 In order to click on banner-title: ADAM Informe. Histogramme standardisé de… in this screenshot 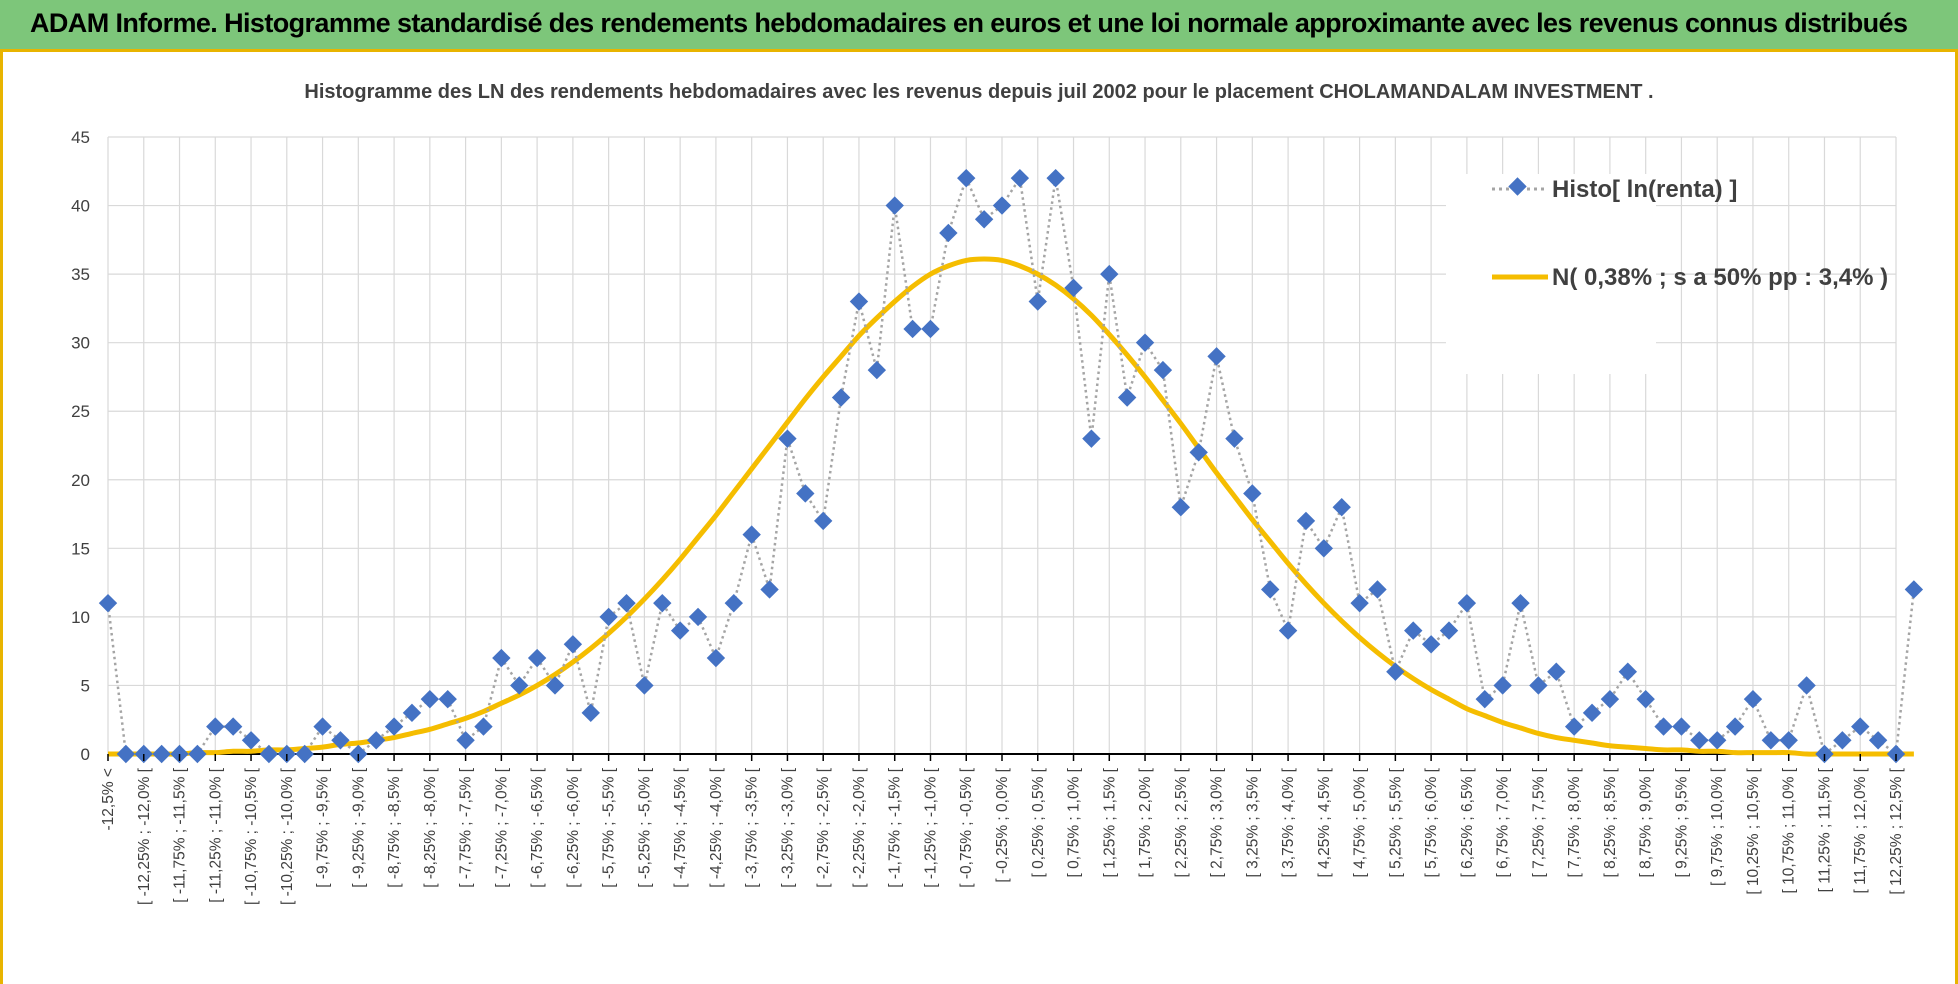, I will do `click(969, 23)`.